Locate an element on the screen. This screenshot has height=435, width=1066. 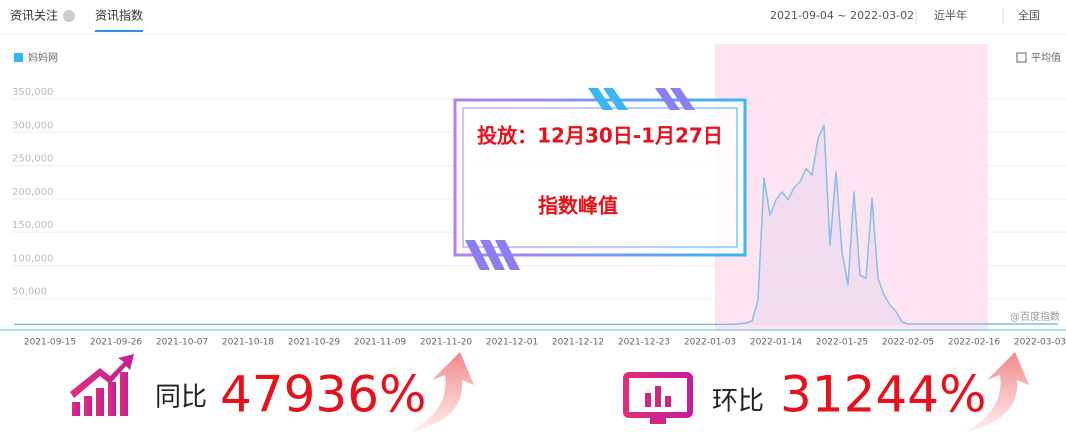
x-tick-label: 2022-02-16 is located at coordinates (974, 343).